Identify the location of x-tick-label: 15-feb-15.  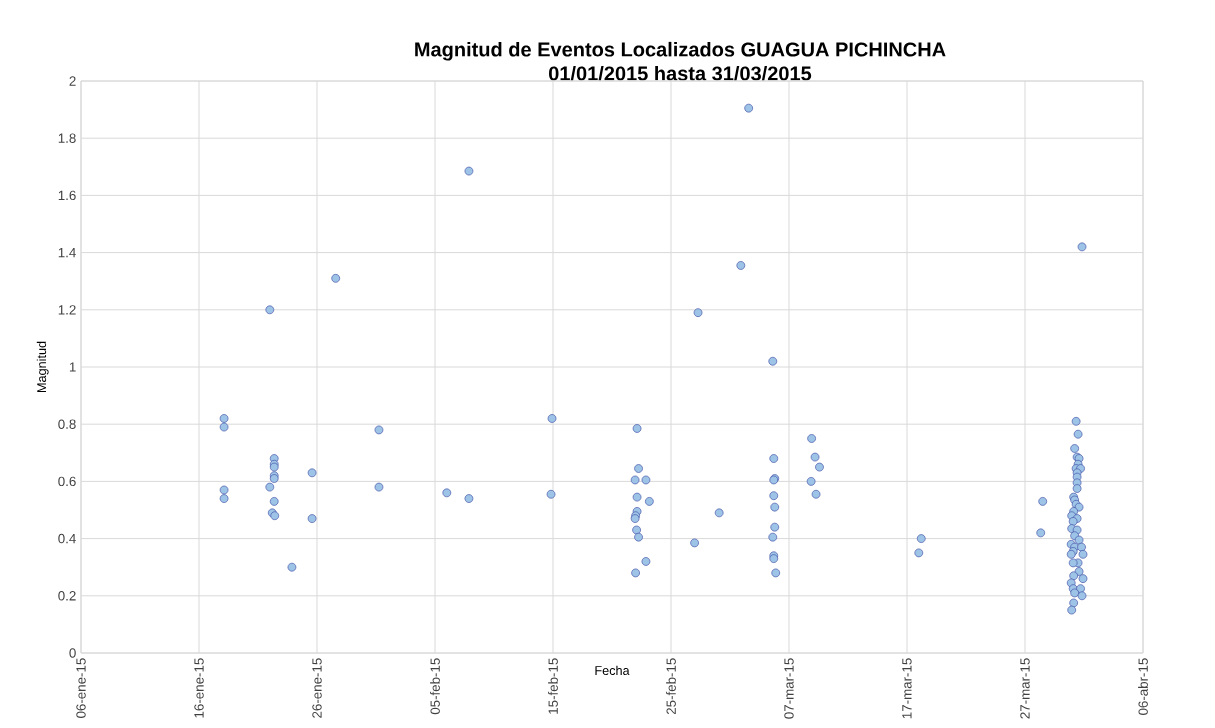
(553, 686).